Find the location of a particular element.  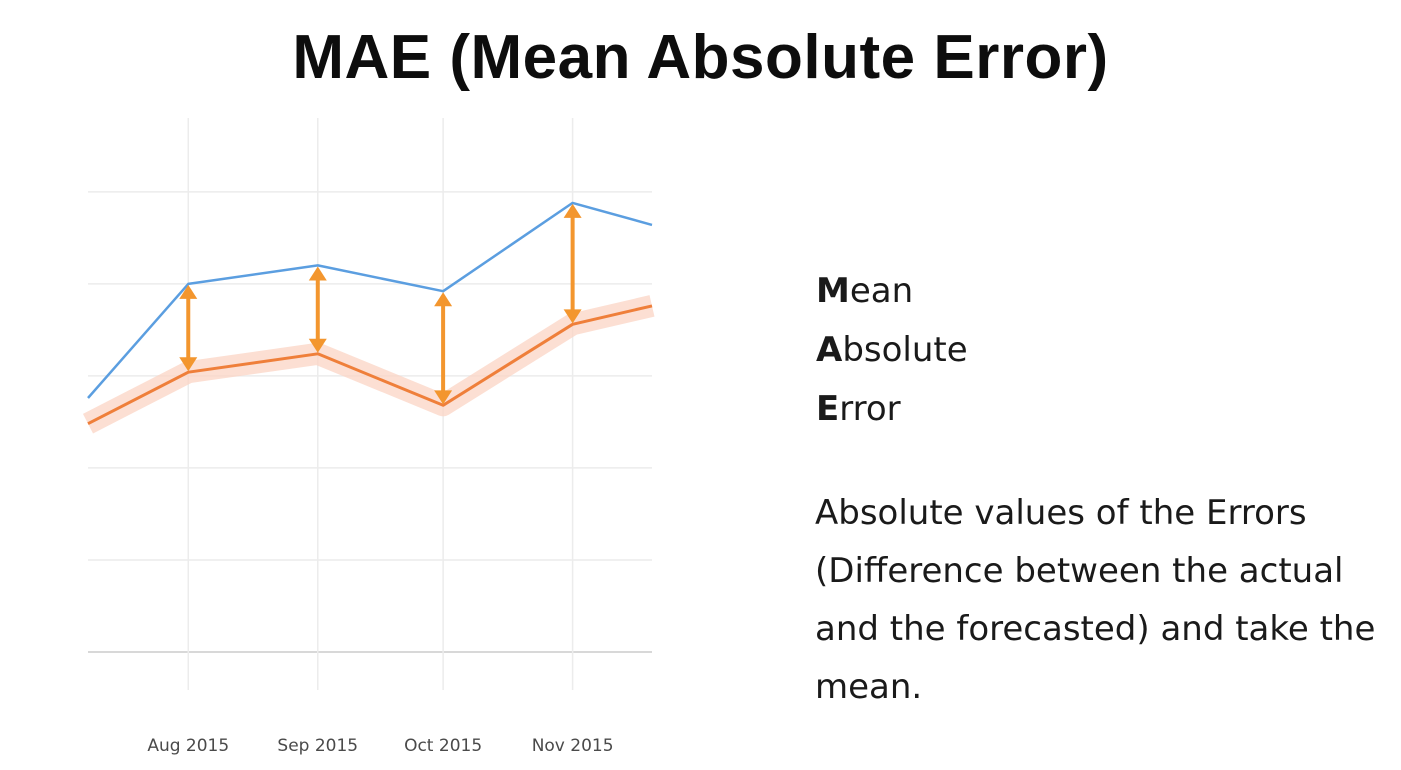

slide-title: MAE (Mean Absolute Error) is located at coordinates (700, 57).